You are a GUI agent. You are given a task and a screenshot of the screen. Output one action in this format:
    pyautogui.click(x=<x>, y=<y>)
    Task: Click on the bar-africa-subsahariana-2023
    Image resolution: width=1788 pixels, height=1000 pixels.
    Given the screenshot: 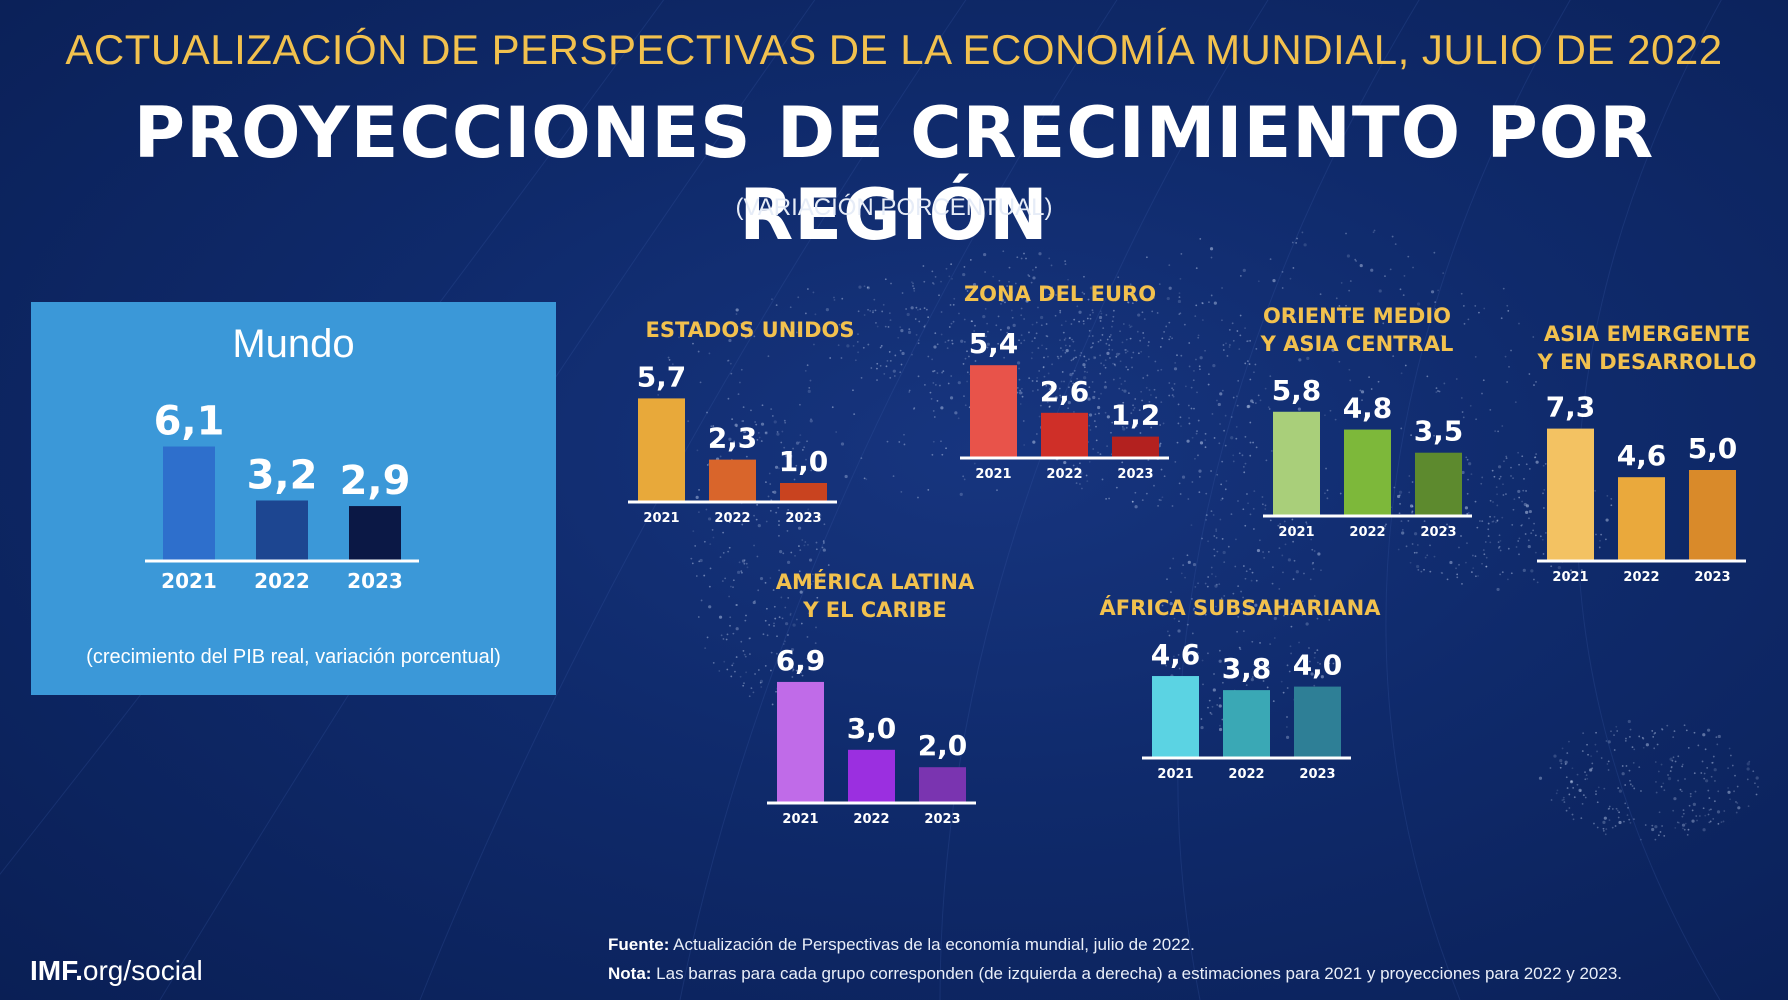 What is the action you would take?
    pyautogui.click(x=1317, y=721)
    